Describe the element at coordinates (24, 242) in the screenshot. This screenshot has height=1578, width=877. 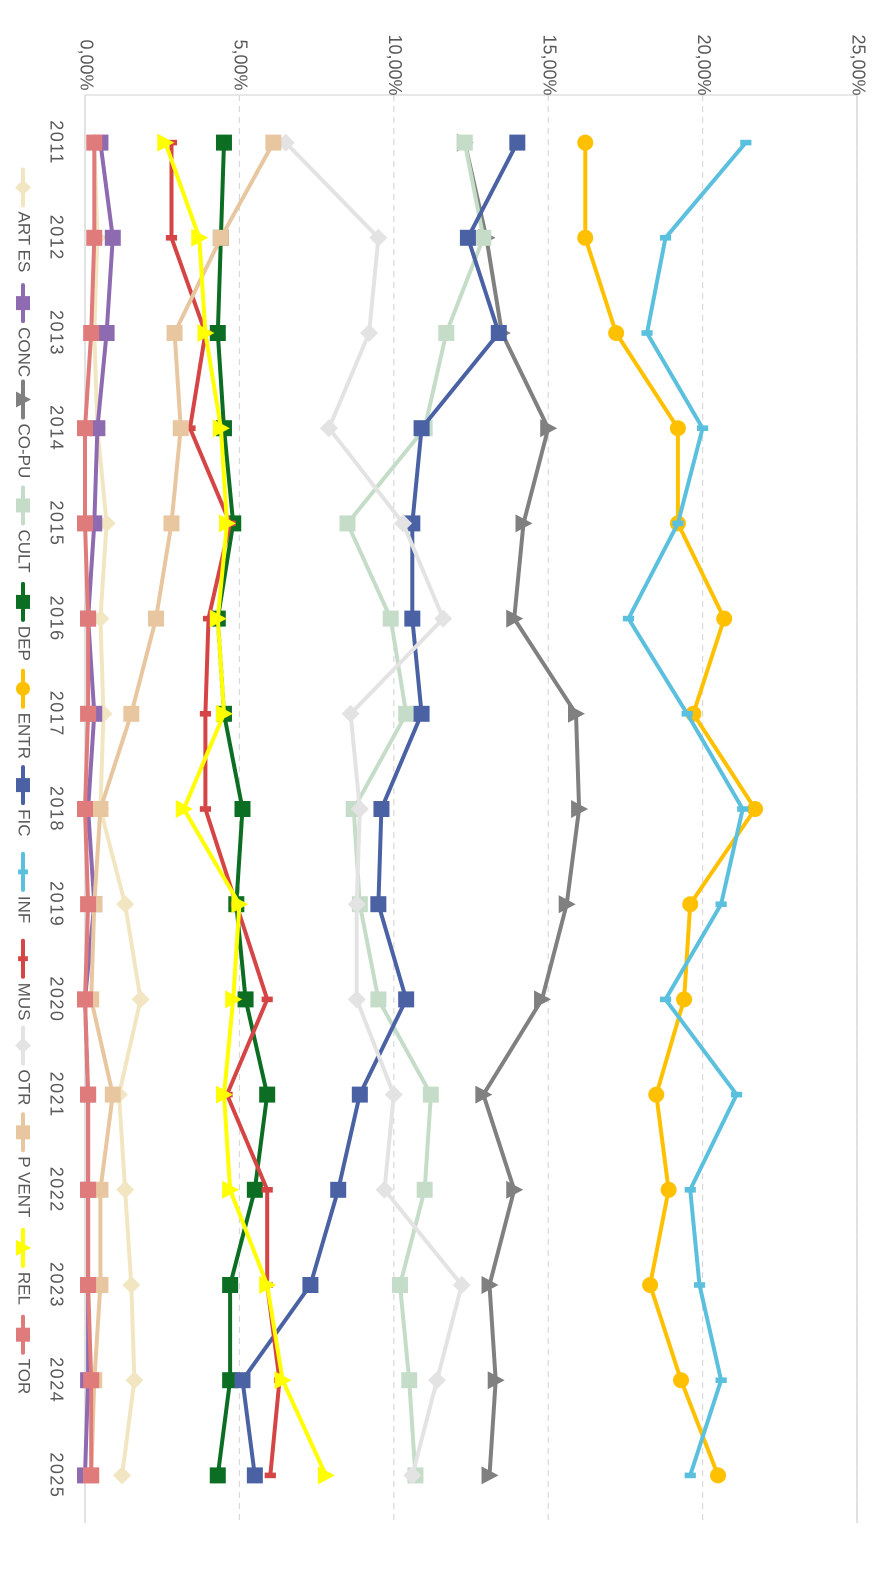
I see `legend-label: ART ES` at that location.